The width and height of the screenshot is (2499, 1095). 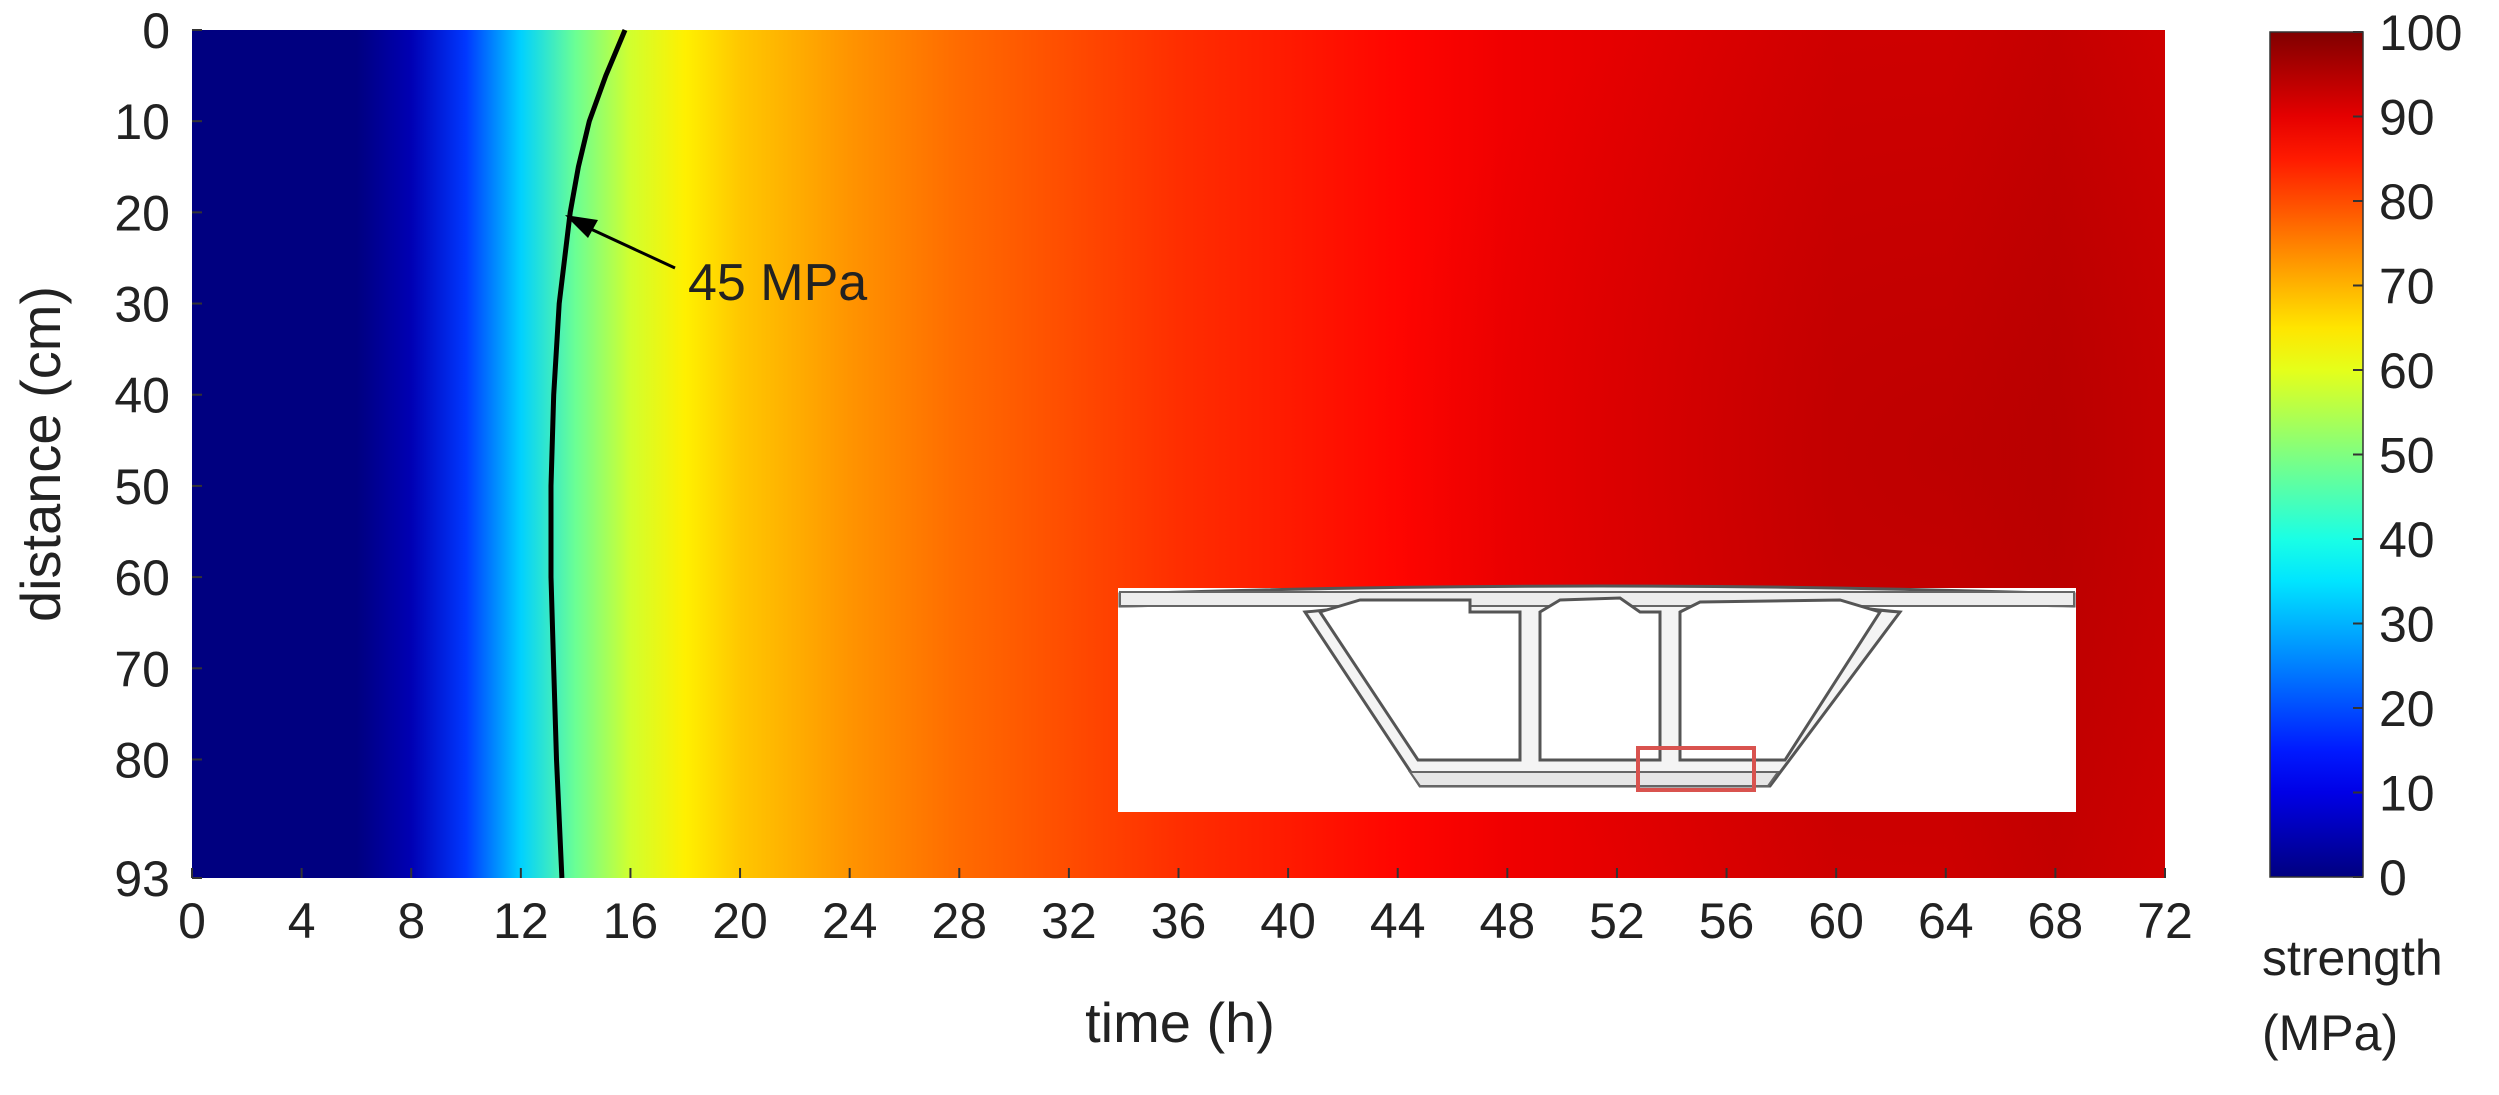 I want to click on y-axis-ticks: 0 10 20 30 40 50 60 70 80 93, so click(x=158, y=455).